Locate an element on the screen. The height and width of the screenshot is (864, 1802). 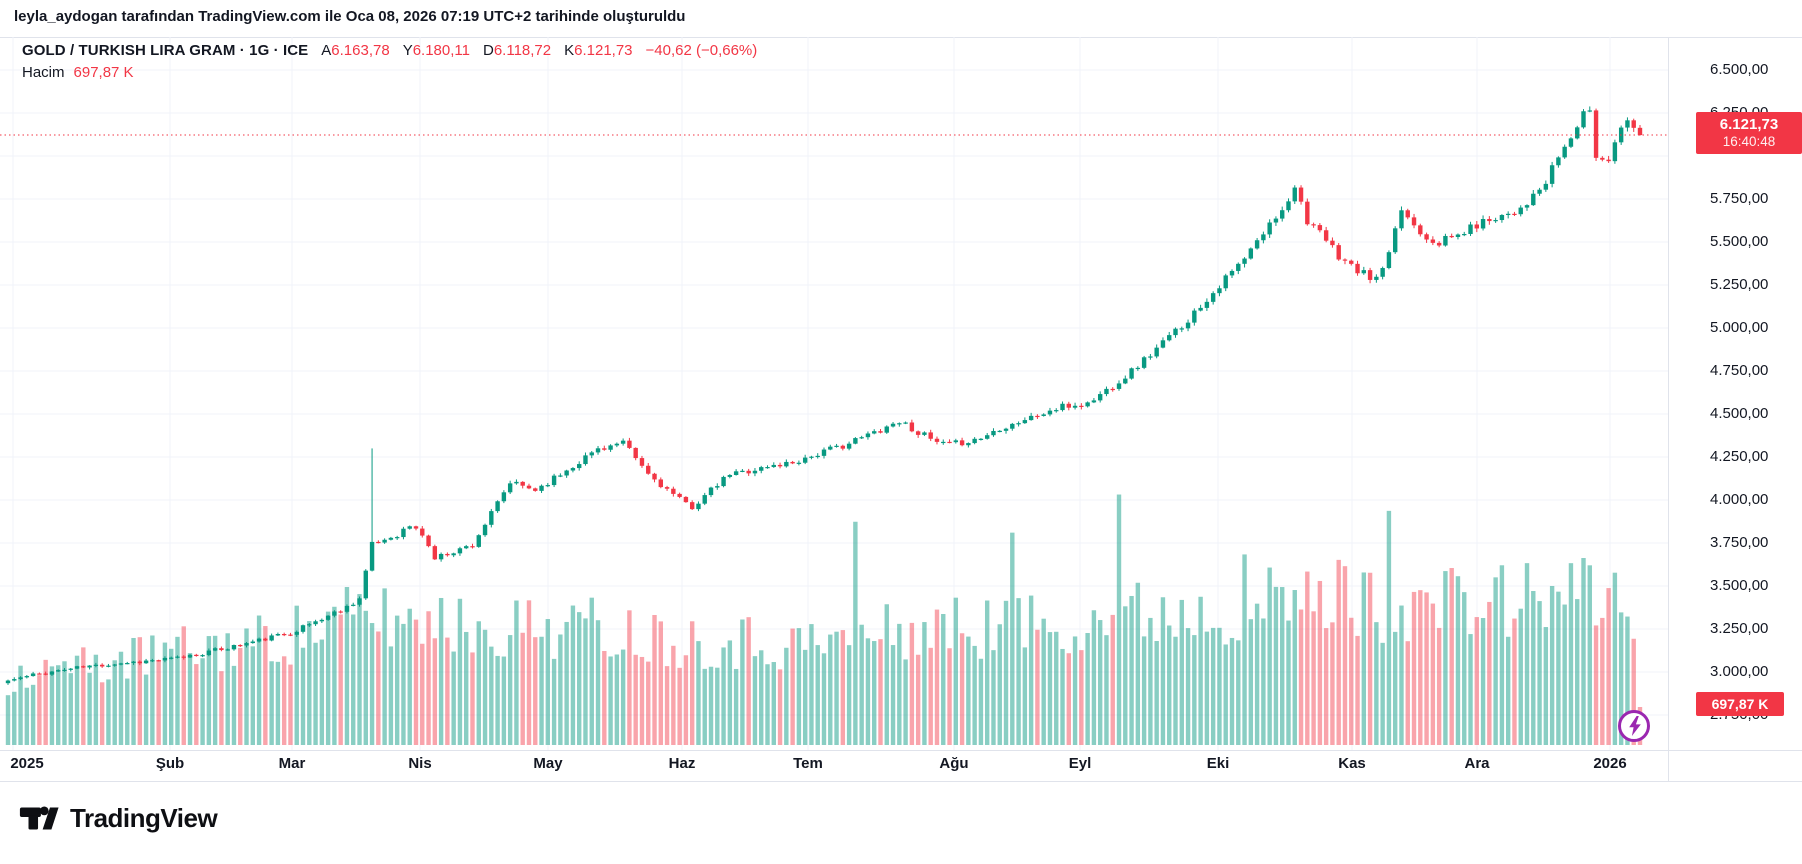
ohlc-open: A6.163,78 is located at coordinates (355, 50).